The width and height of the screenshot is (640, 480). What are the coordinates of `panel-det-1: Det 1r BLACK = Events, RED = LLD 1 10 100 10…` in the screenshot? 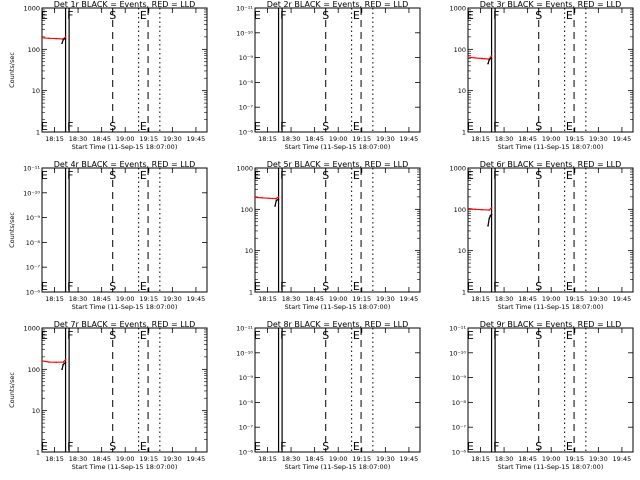 It's located at (108, 75).